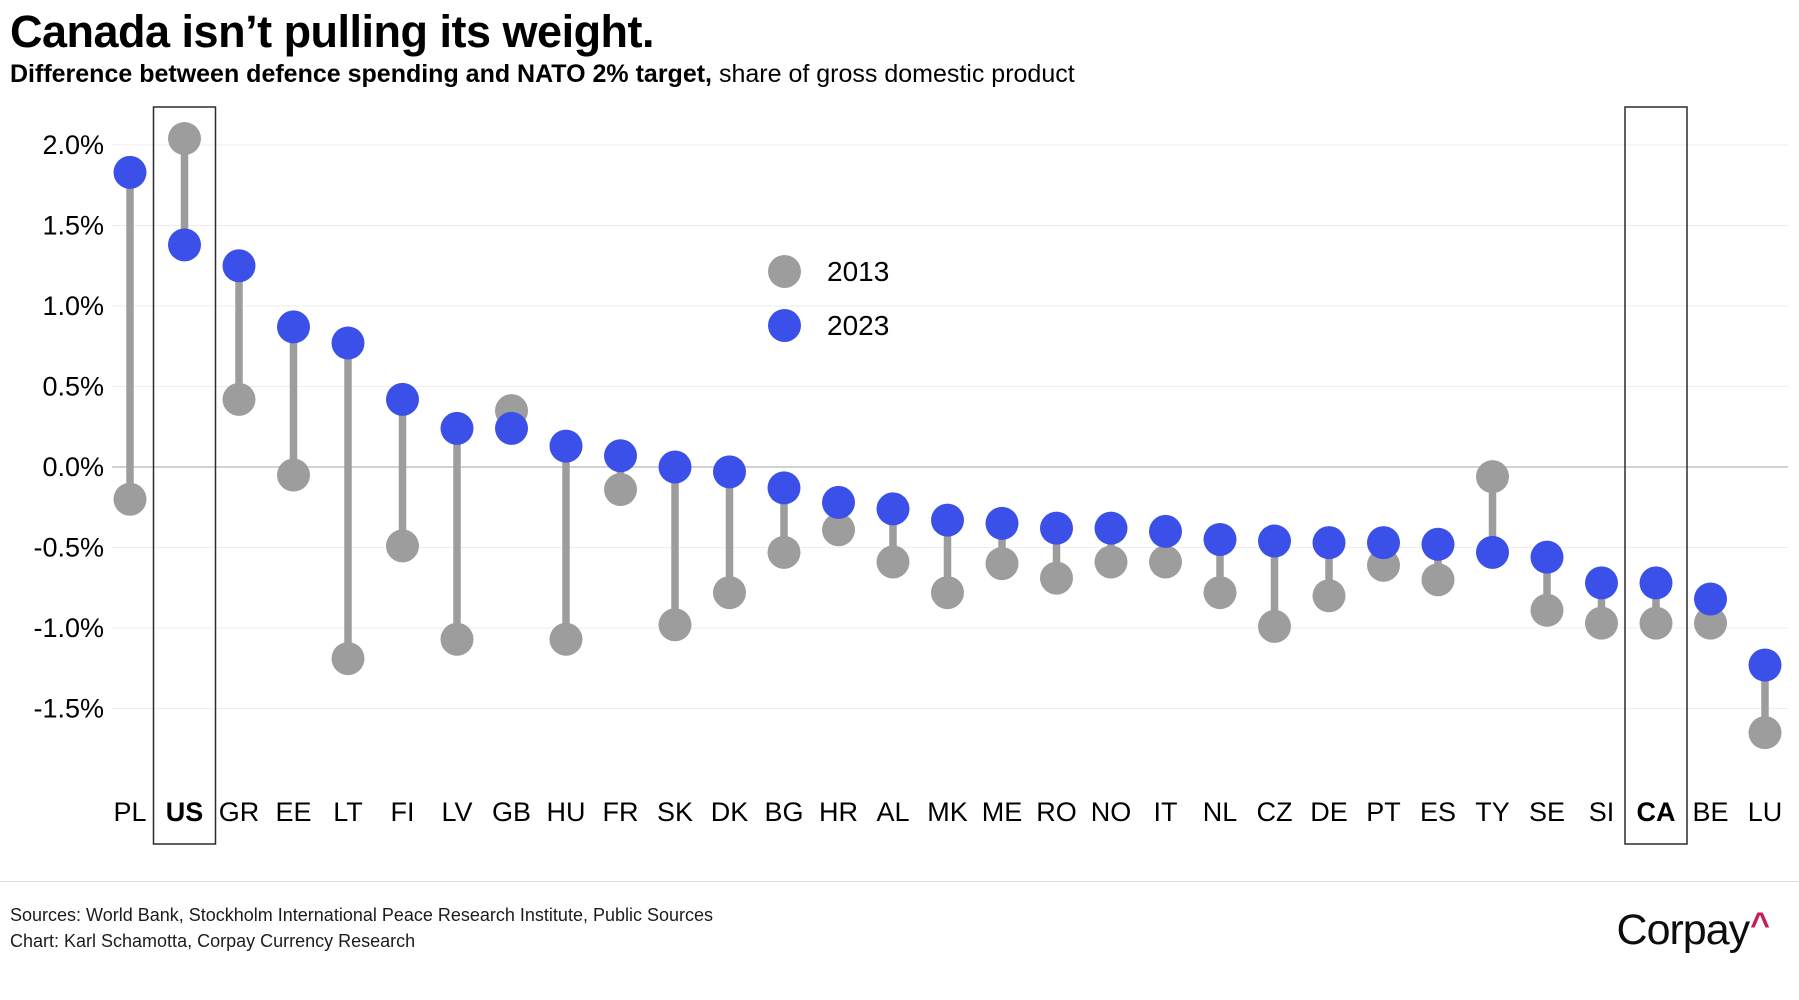 The width and height of the screenshot is (1799, 1000). What do you see at coordinates (1601, 623) in the screenshot?
I see `dot-2013-si` at bounding box center [1601, 623].